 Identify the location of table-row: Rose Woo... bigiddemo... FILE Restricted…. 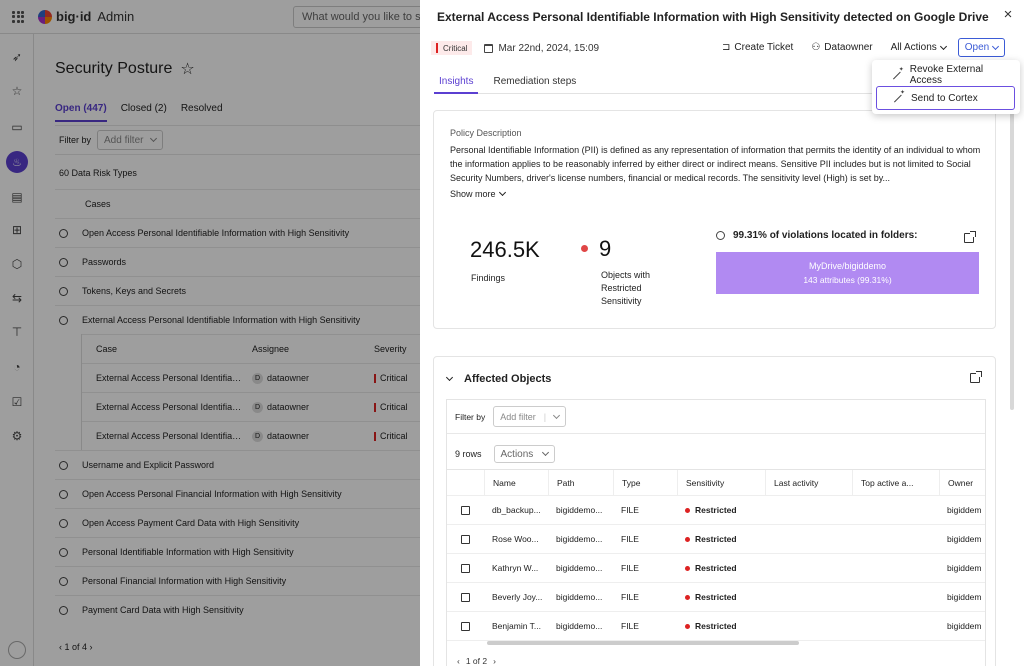
(716, 539).